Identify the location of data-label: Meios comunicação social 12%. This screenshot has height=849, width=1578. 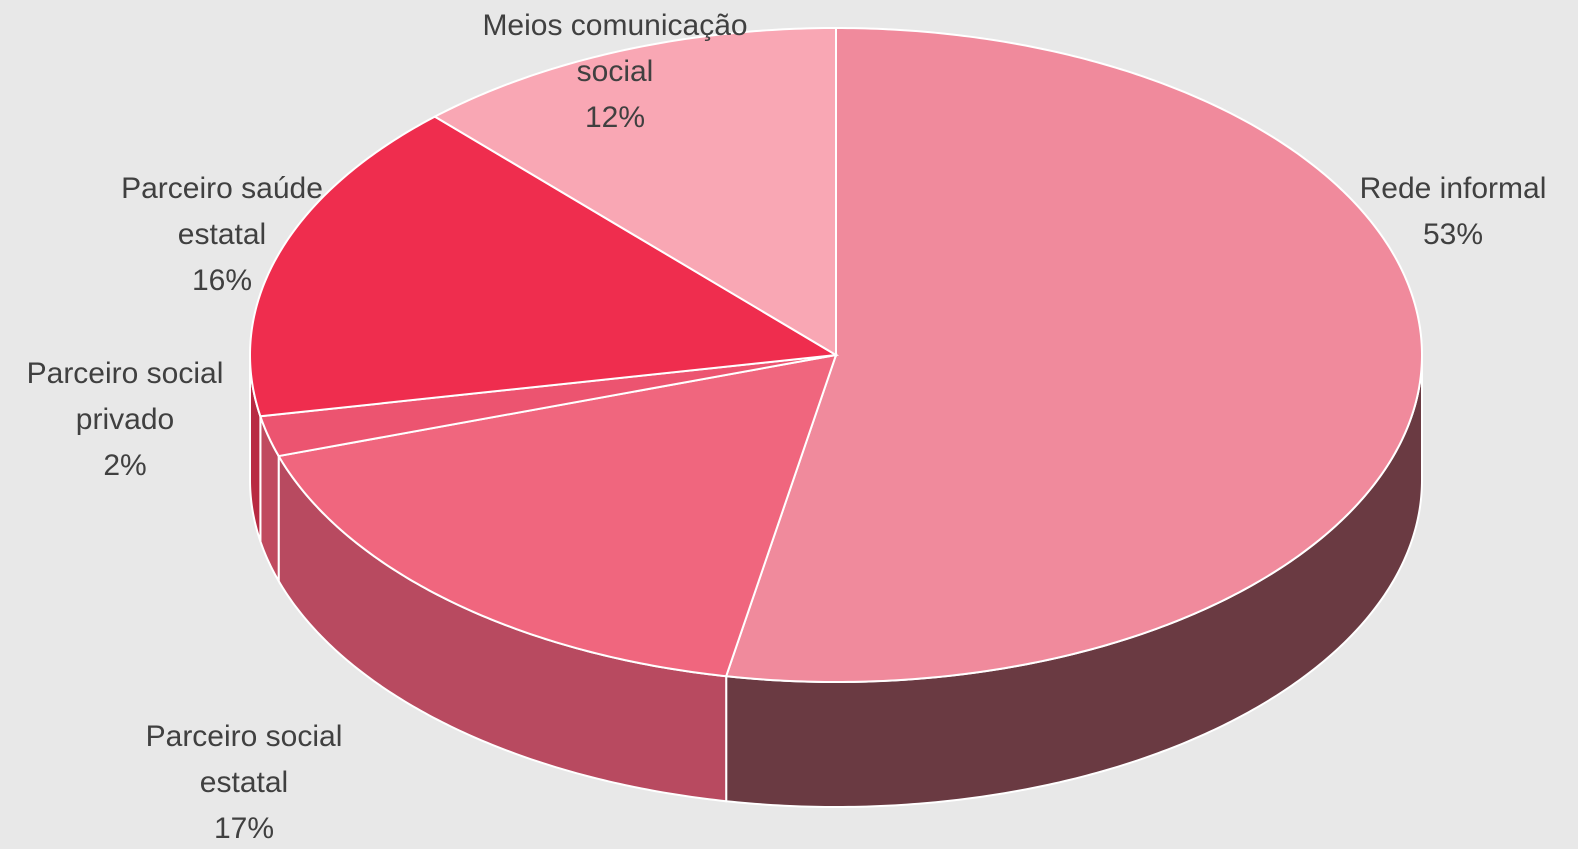
(615, 72).